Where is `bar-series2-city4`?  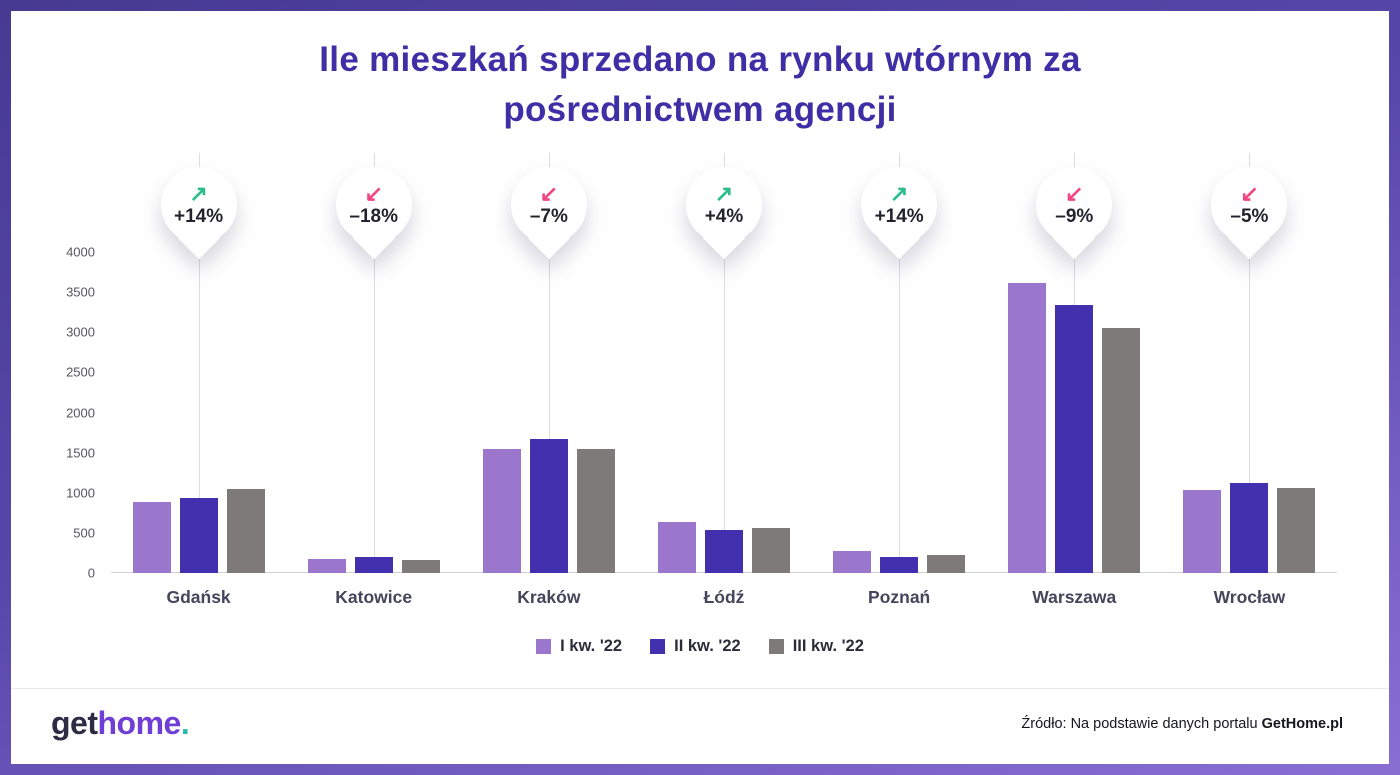
bar-series2-city4 is located at coordinates (899, 564).